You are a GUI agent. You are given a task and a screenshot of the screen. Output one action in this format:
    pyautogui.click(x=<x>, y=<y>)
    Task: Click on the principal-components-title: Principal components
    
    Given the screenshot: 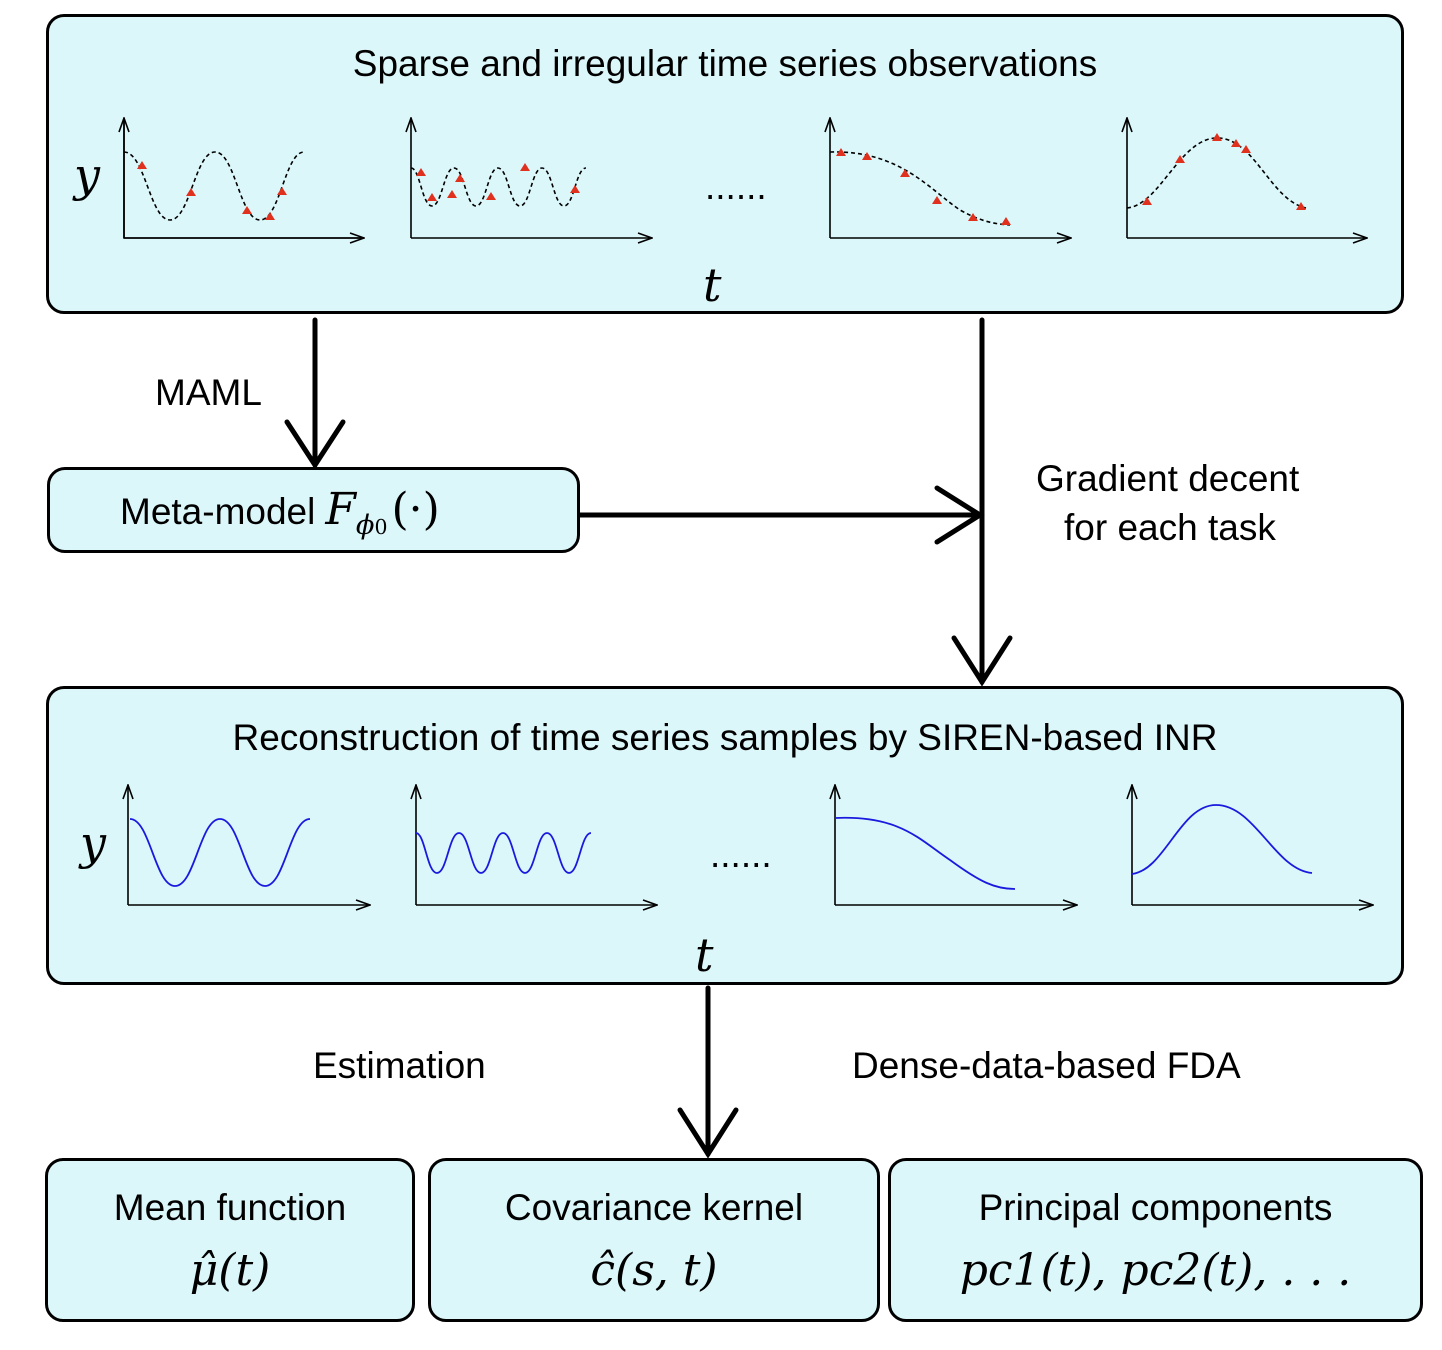 What is the action you would take?
    pyautogui.click(x=1155, y=1207)
    